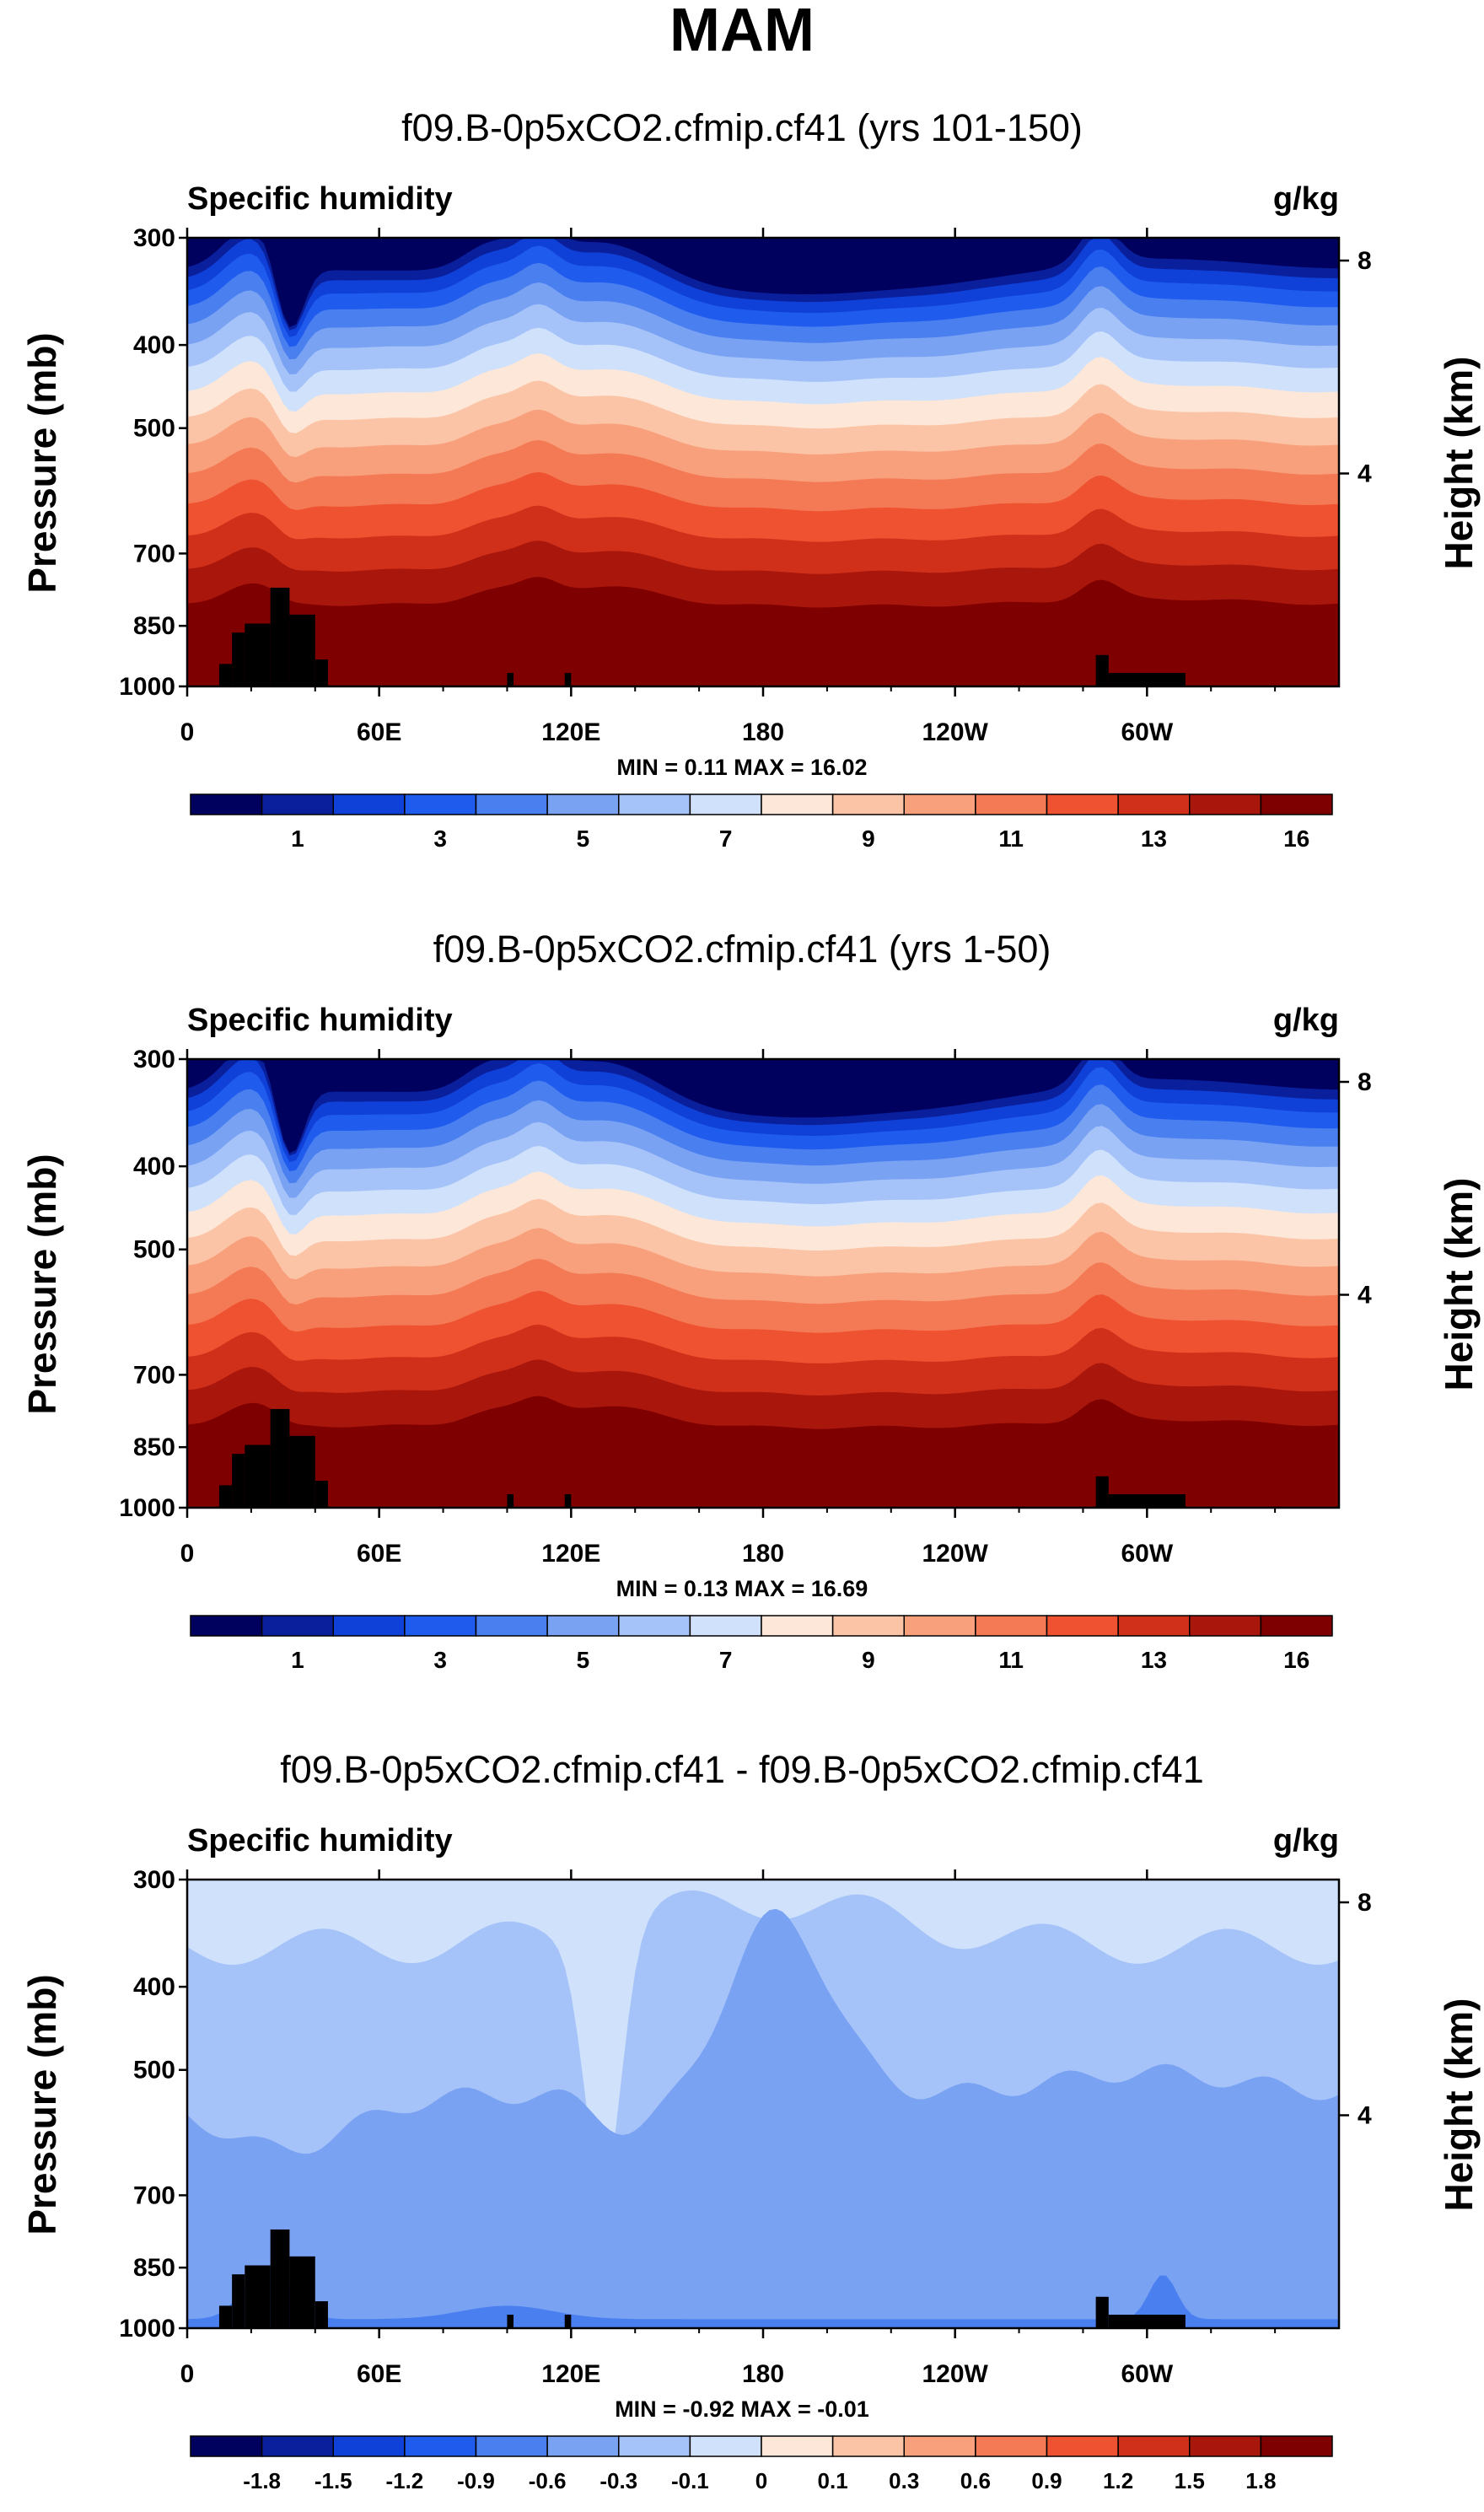  I want to click on colorbar-label: 3, so click(440, 839).